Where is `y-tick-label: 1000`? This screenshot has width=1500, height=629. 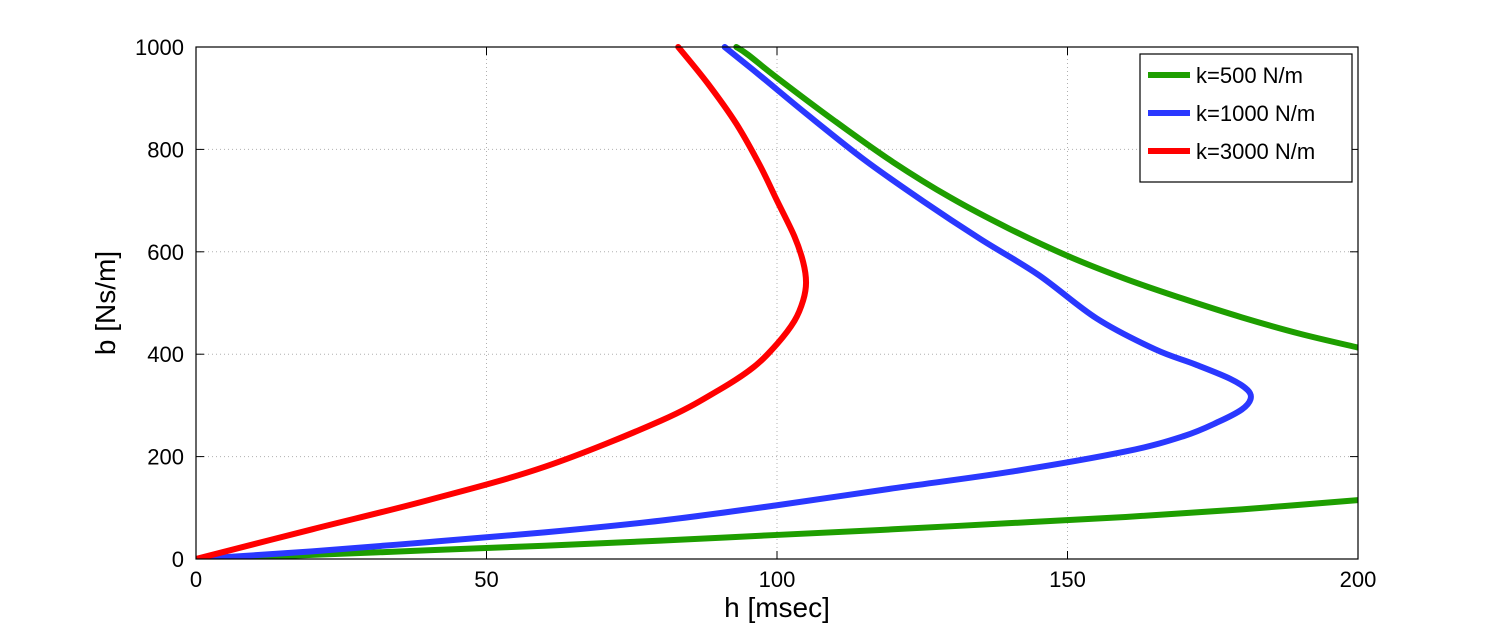
y-tick-label: 1000 is located at coordinates (159, 47).